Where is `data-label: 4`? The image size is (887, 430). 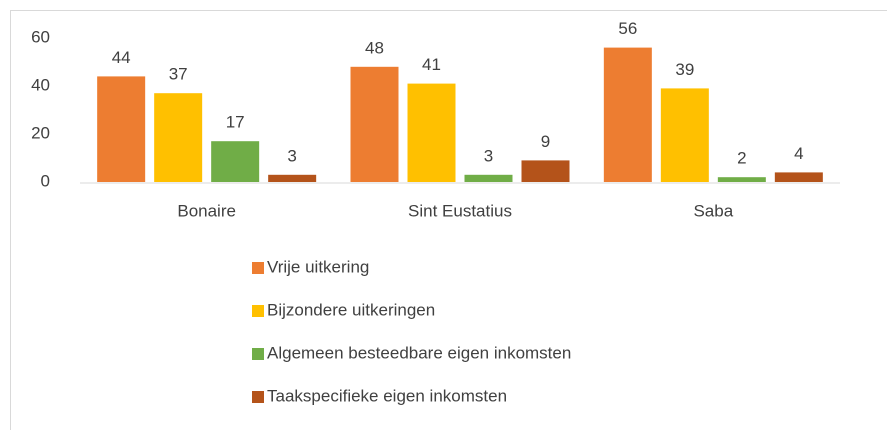 data-label: 4 is located at coordinates (798, 153).